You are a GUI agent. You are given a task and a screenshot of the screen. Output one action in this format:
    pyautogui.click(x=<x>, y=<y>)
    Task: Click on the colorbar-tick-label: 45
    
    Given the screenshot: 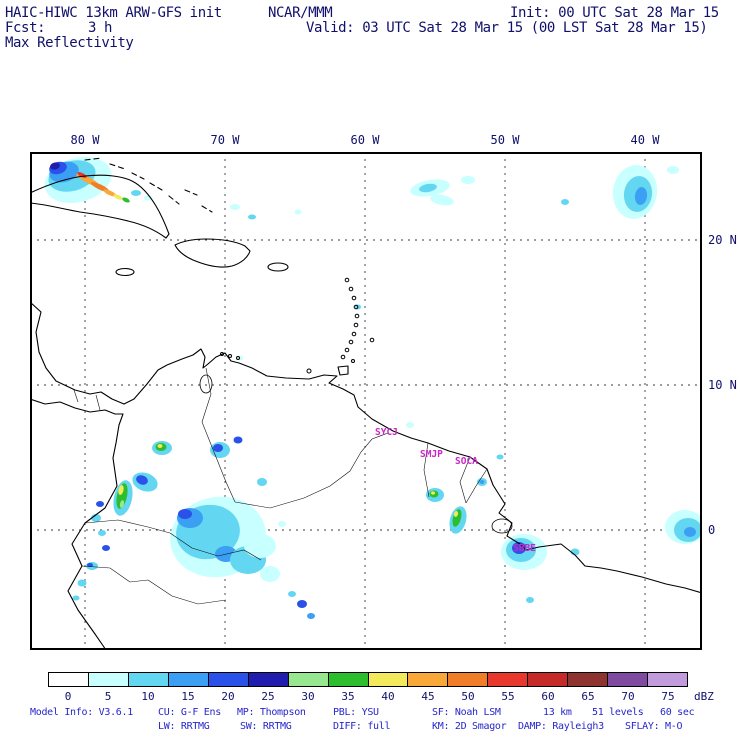 What is the action you would take?
    pyautogui.click(x=428, y=696)
    